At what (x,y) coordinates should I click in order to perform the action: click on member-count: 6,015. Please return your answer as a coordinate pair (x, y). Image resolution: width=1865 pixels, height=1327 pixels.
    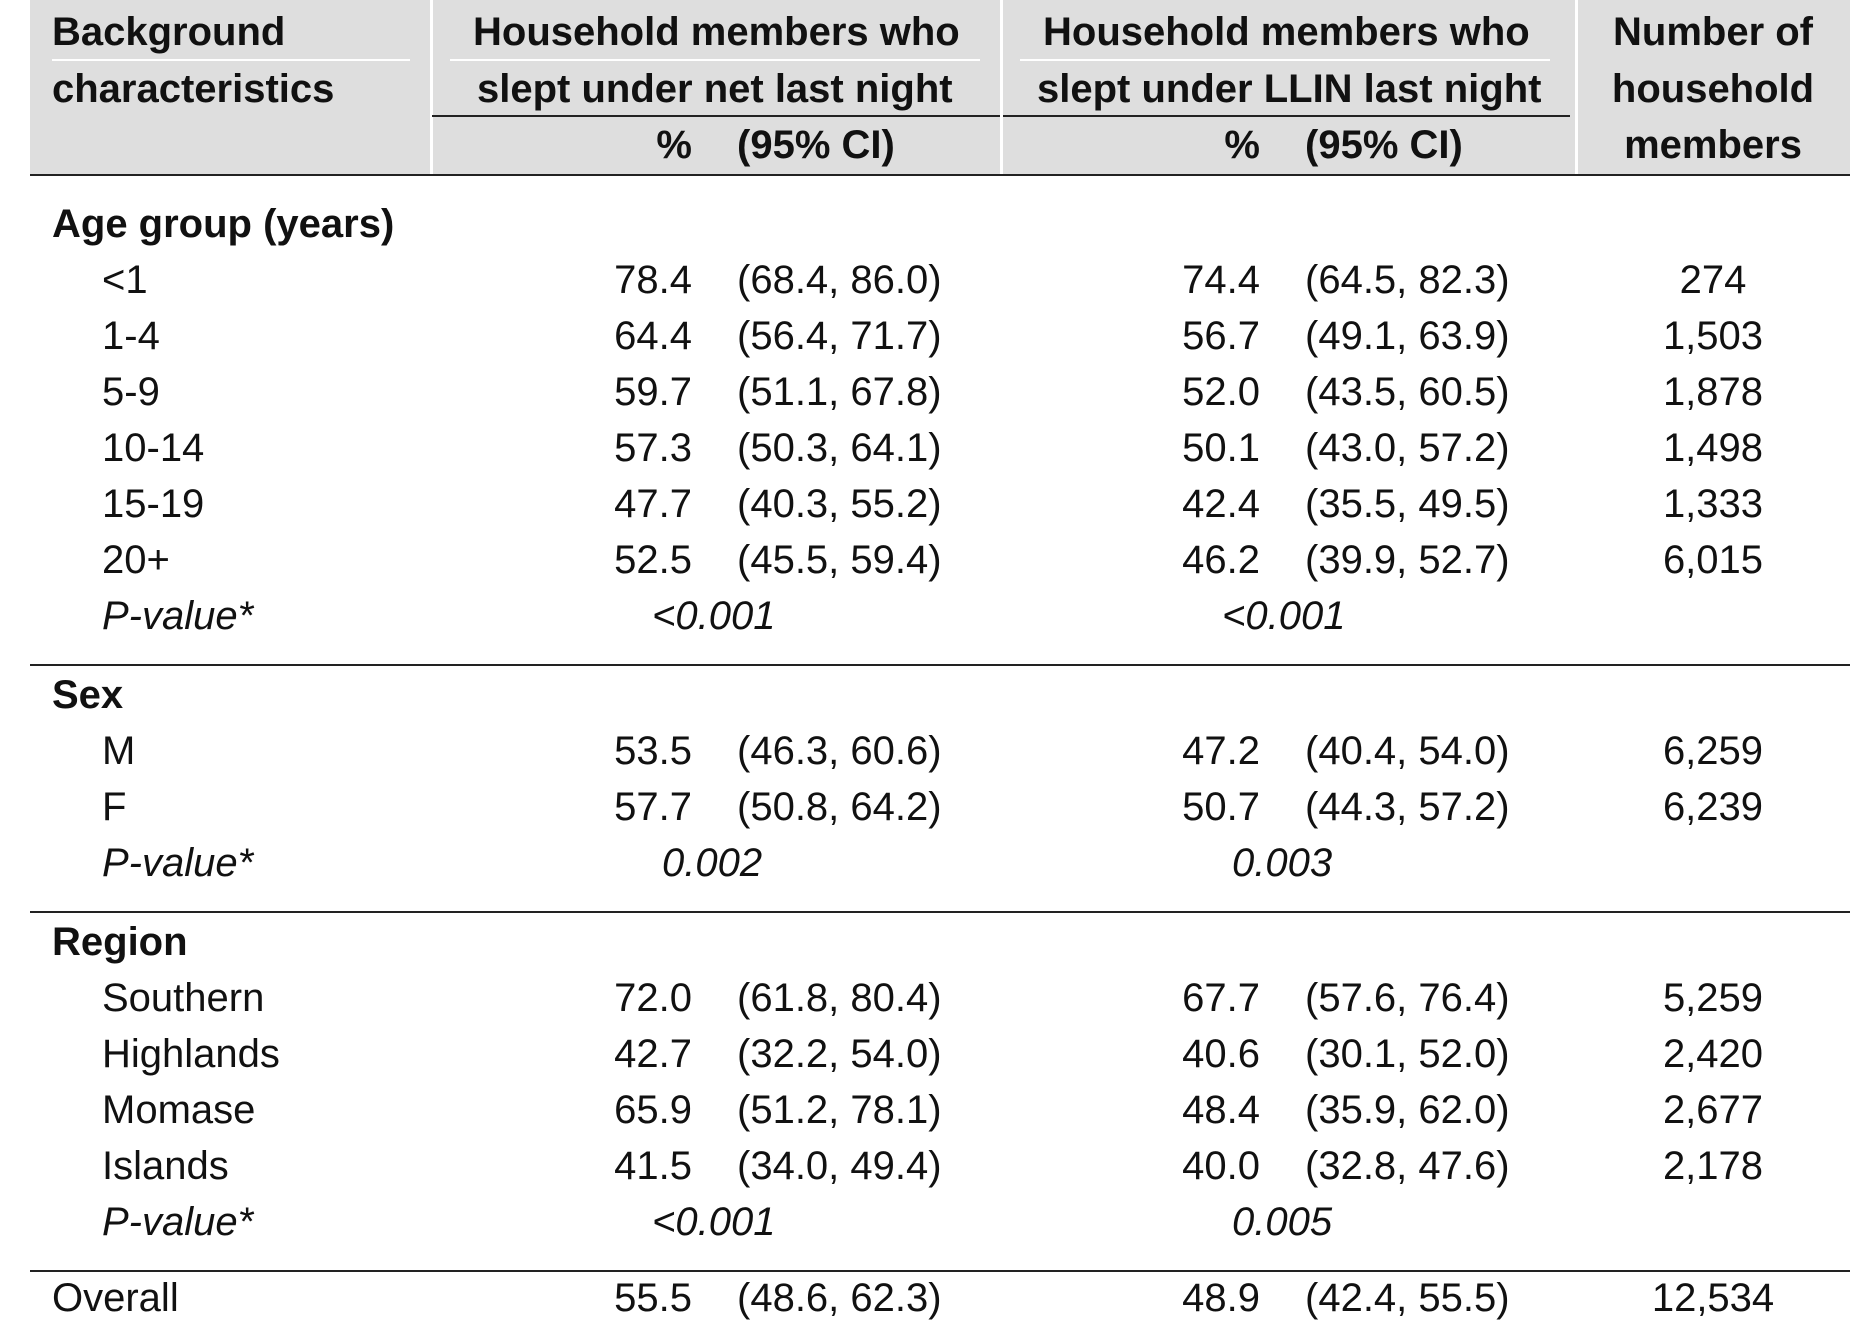
    Looking at the image, I should click on (1713, 560).